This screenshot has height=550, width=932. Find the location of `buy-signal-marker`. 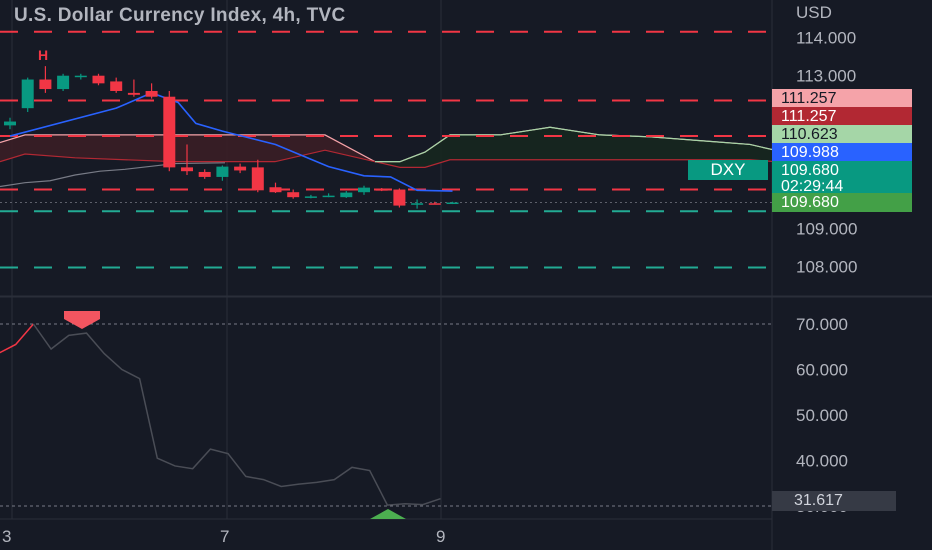

buy-signal-marker is located at coordinates (388, 514).